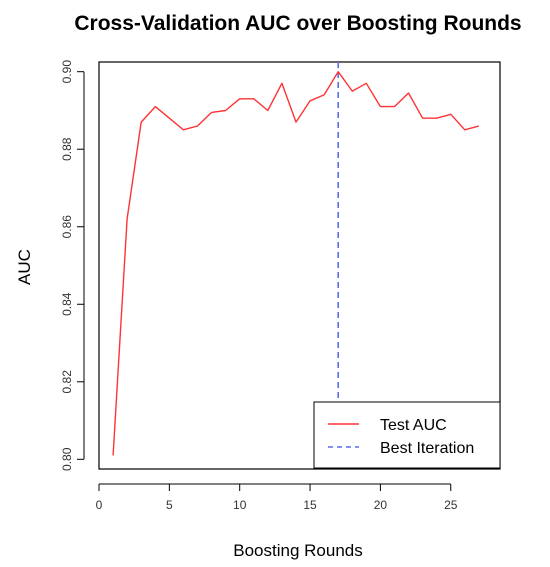 The height and width of the screenshot is (567, 550). Describe the element at coordinates (310, 505) in the screenshot. I see `x-tick-label: 15` at that location.